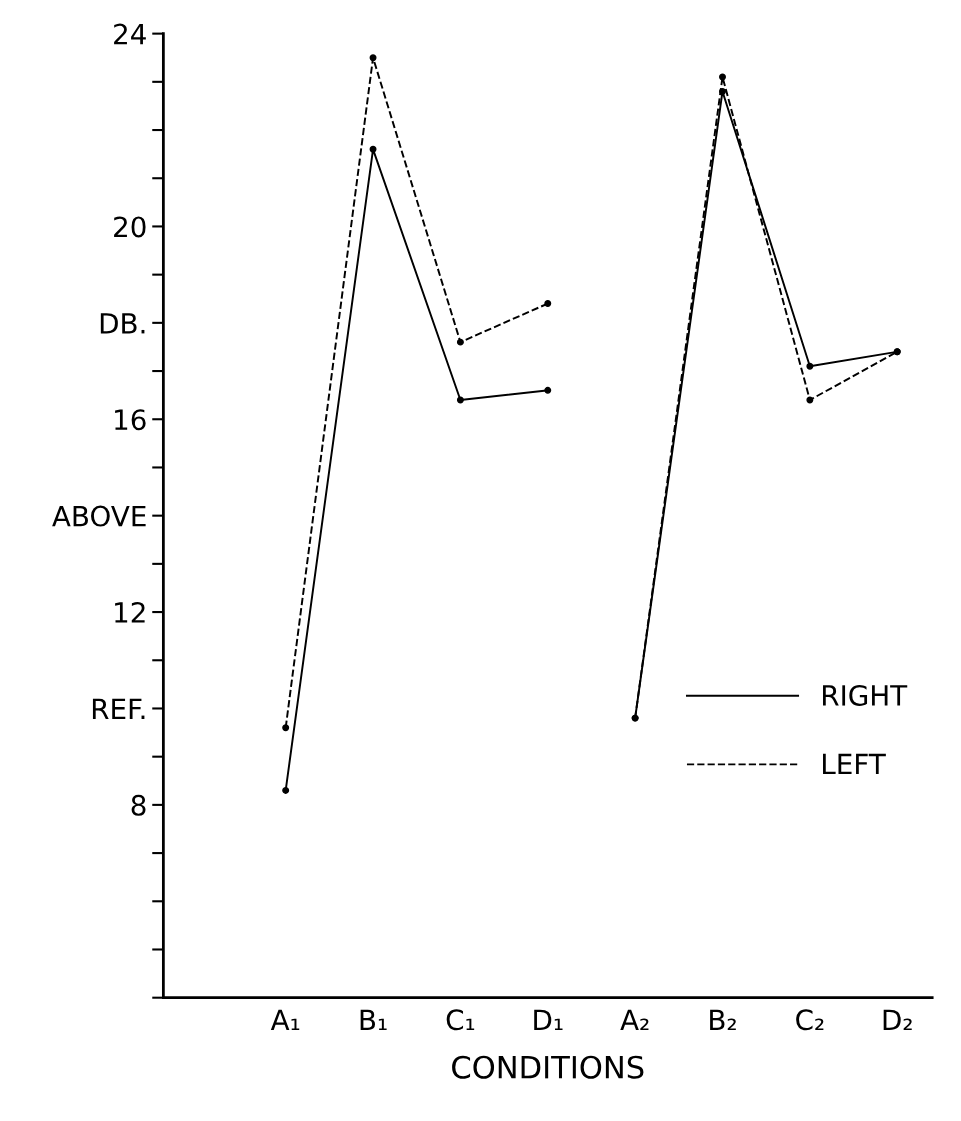 The width and height of the screenshot is (961, 1121). Describe the element at coordinates (118, 709) in the screenshot. I see `y-tick-label: REF.` at that location.